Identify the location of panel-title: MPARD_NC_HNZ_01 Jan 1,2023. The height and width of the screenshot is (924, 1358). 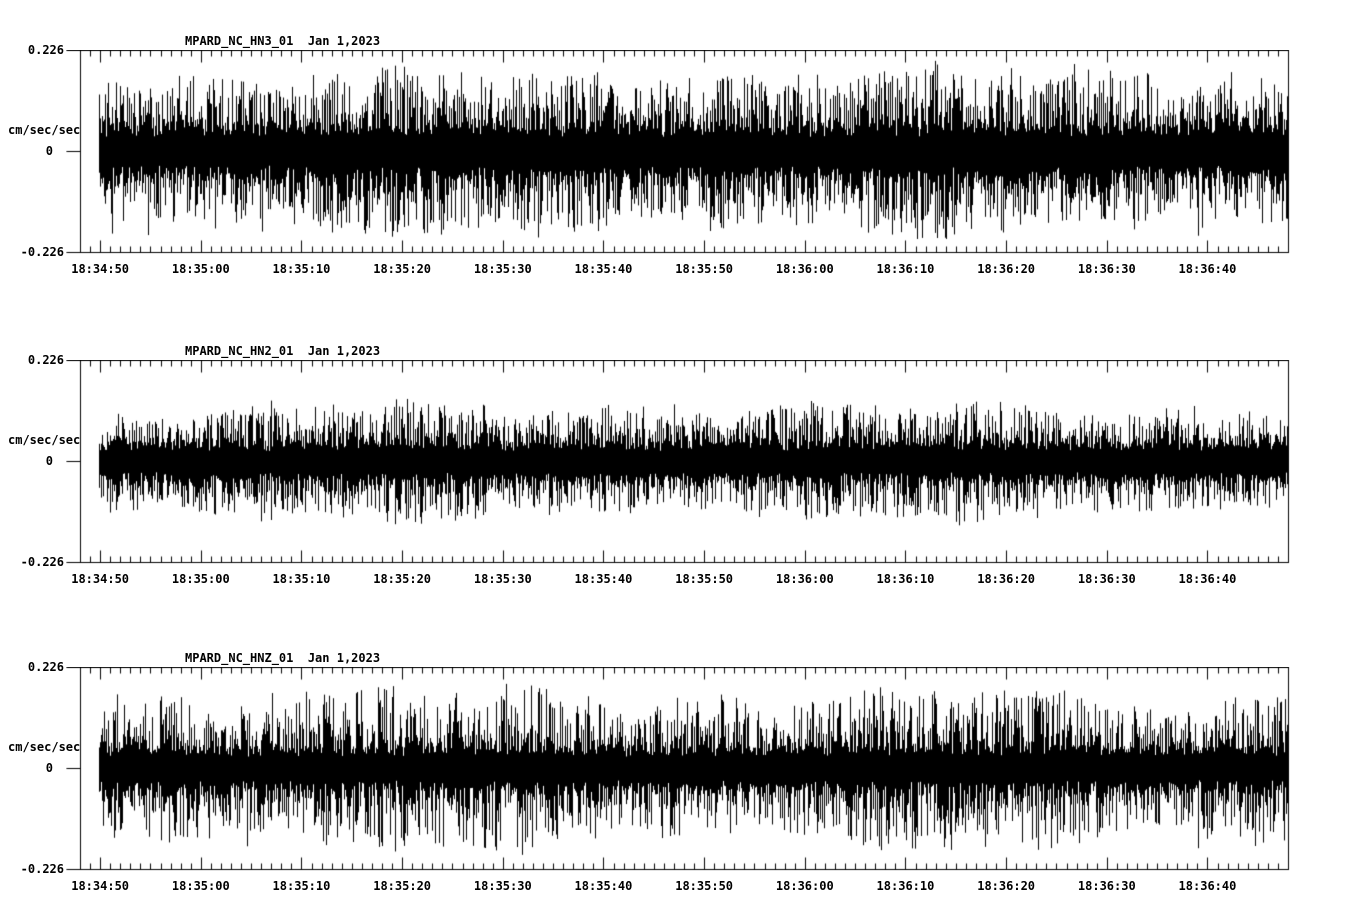
(283, 658).